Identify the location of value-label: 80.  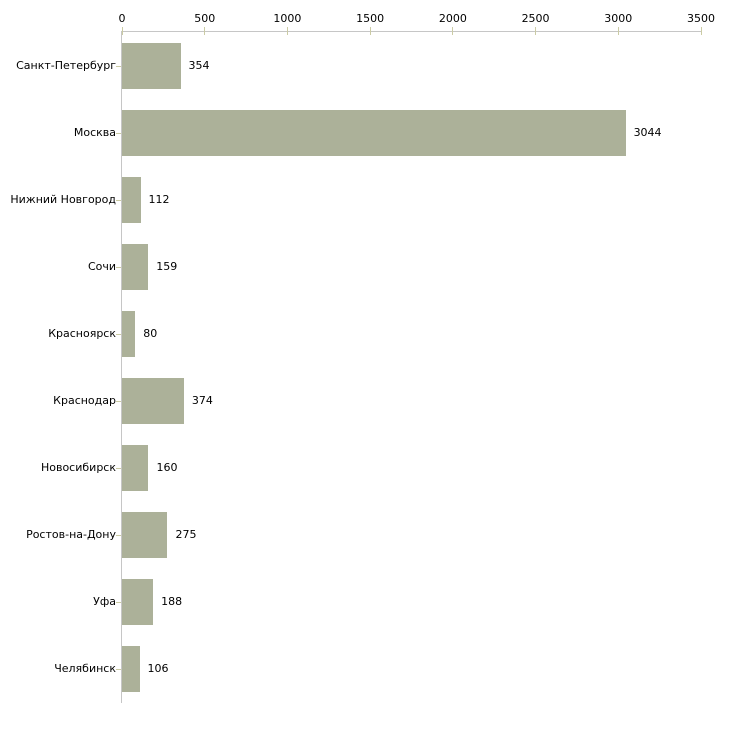
(150, 333).